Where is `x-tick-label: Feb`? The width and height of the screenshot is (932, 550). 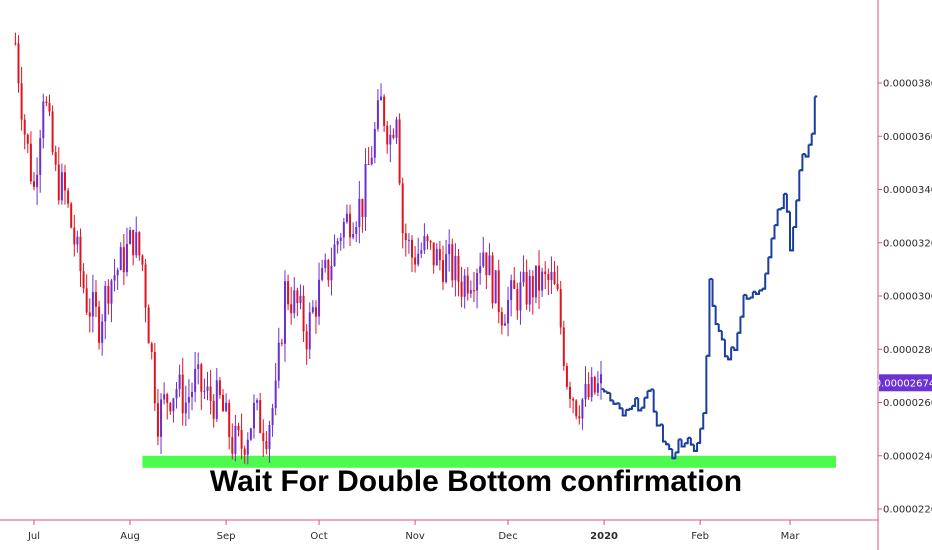
x-tick-label: Feb is located at coordinates (700, 536).